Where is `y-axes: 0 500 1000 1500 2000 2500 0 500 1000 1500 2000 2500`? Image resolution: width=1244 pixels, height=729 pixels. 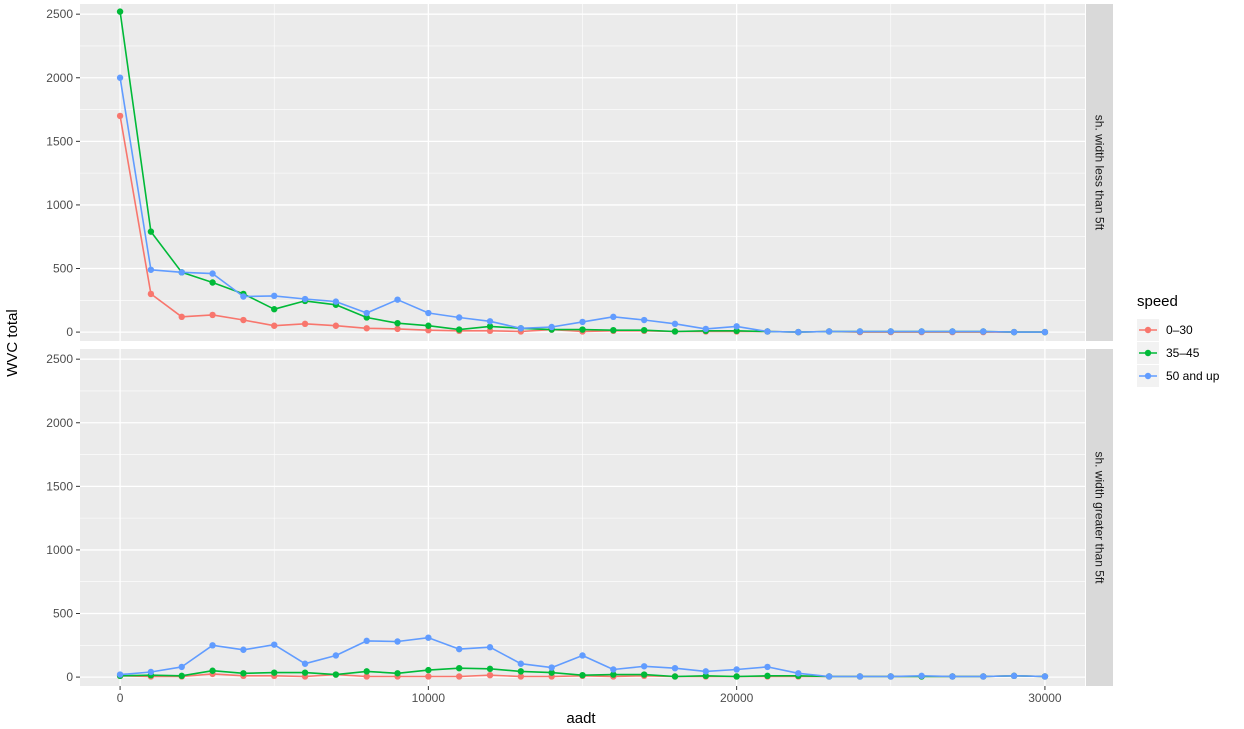
y-axes: 0 500 1000 1500 2000 2500 0 500 1000 1500 2000 2500 is located at coordinates (63, 345).